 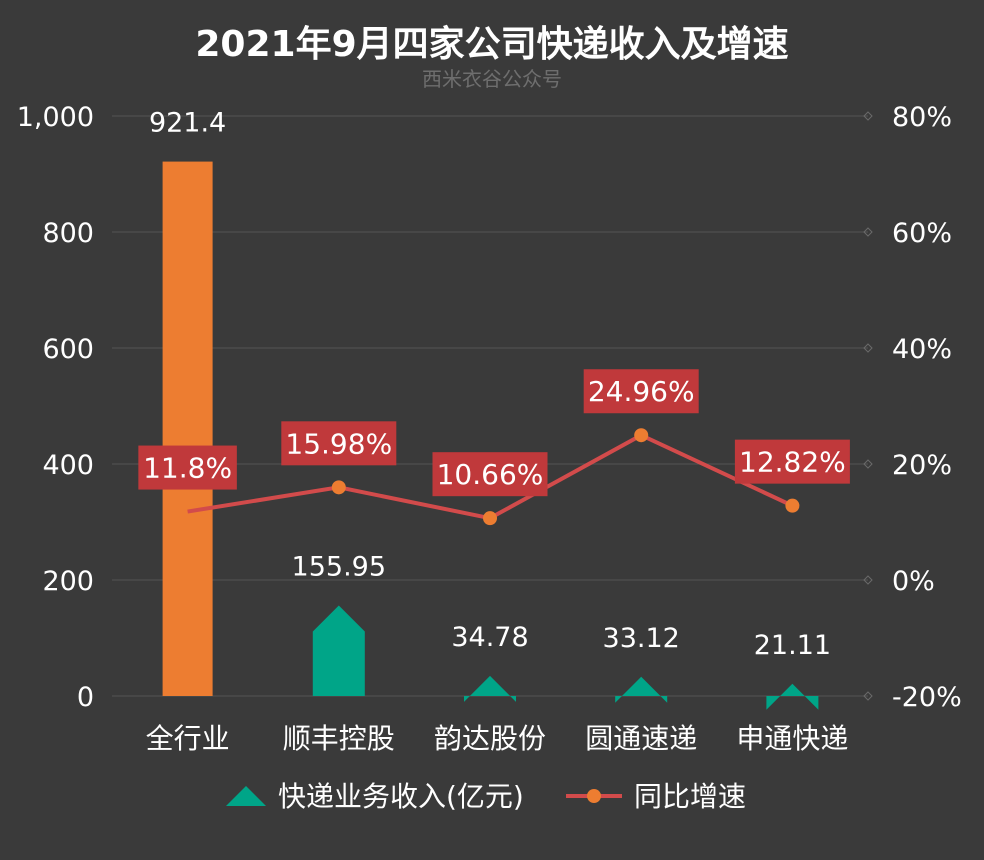 I want to click on left-tick-label: 600, so click(x=68, y=349).